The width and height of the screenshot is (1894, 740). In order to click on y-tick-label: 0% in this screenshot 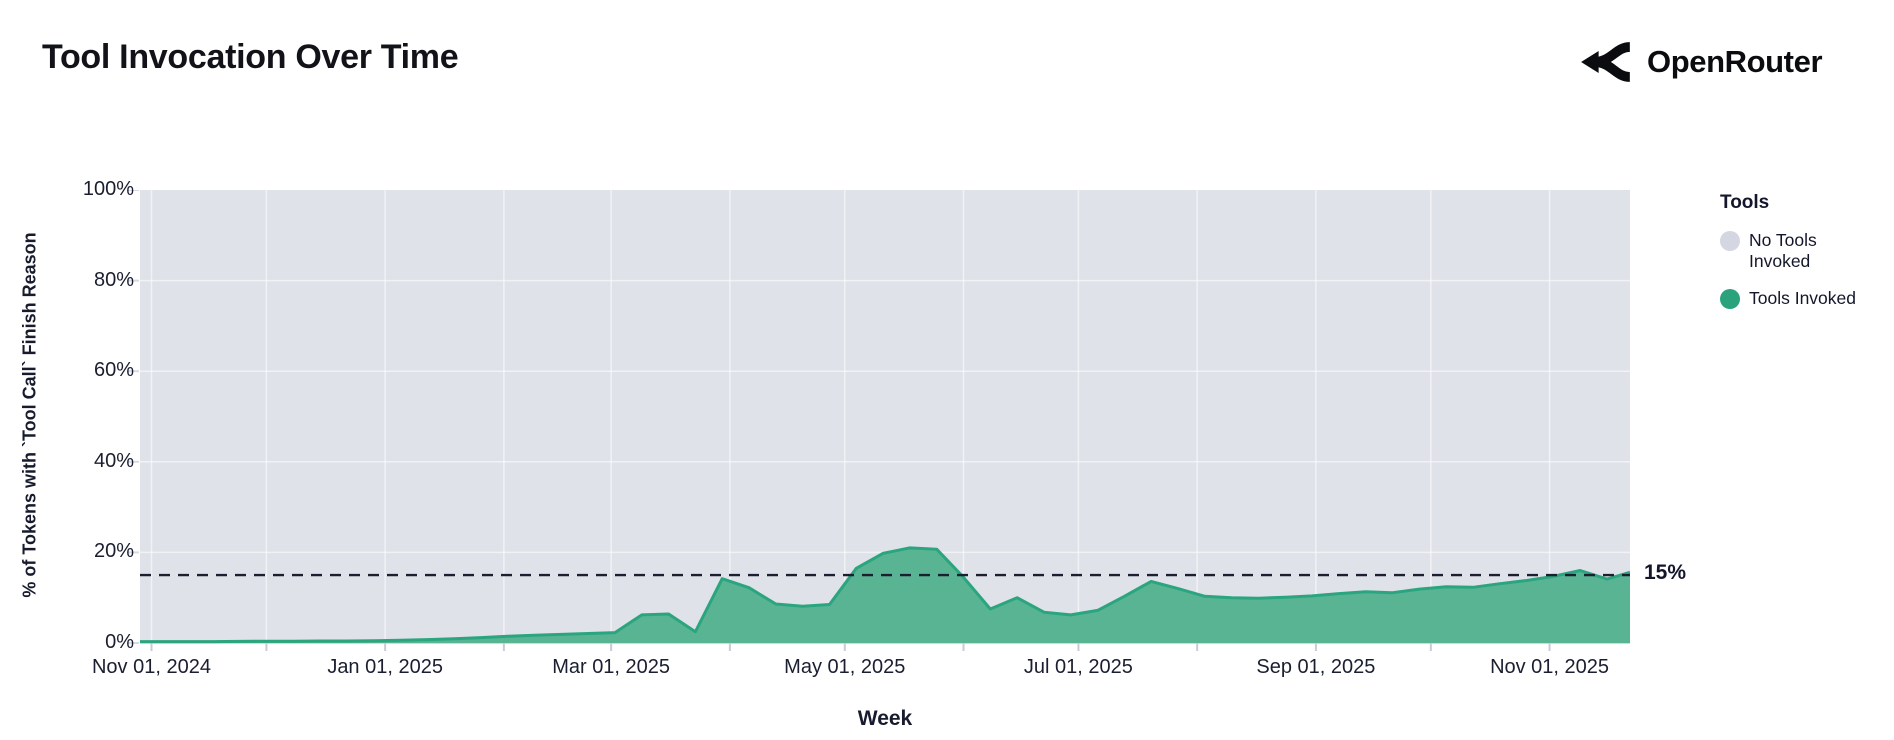, I will do `click(119, 642)`.